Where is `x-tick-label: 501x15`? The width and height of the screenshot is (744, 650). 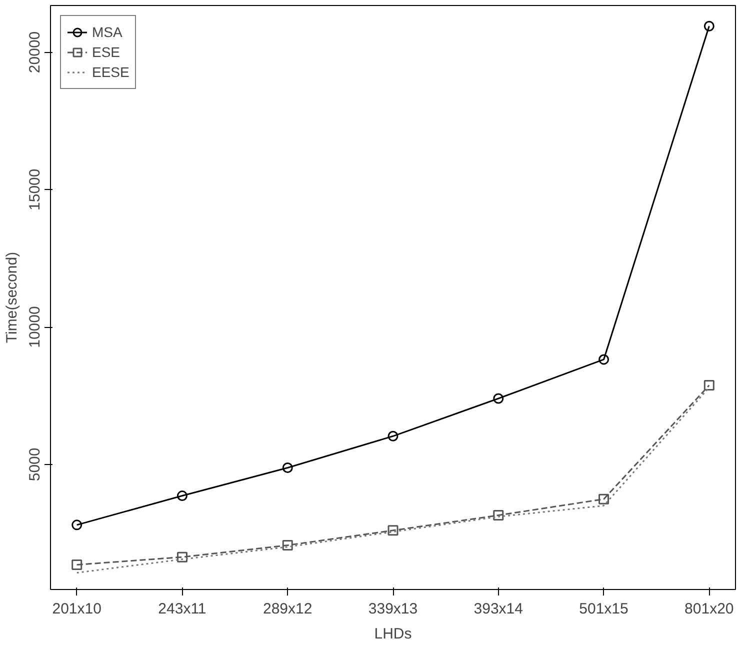 x-tick-label: 501x15 is located at coordinates (603, 609).